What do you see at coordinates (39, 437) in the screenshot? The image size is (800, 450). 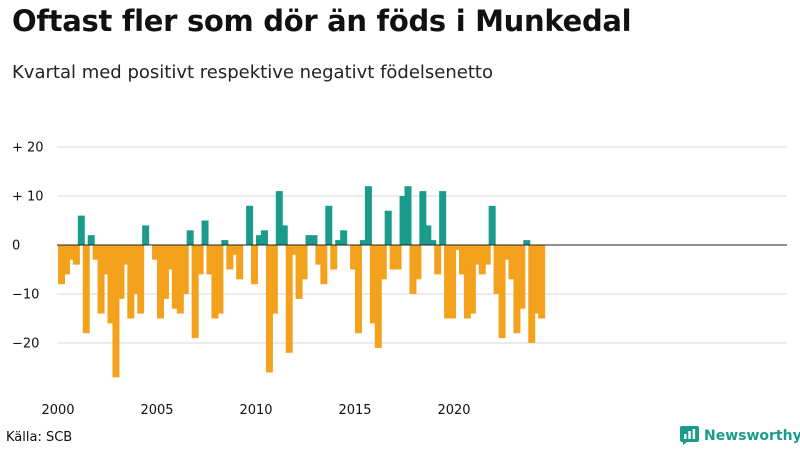 I see `source-note: Källa: SCB` at bounding box center [39, 437].